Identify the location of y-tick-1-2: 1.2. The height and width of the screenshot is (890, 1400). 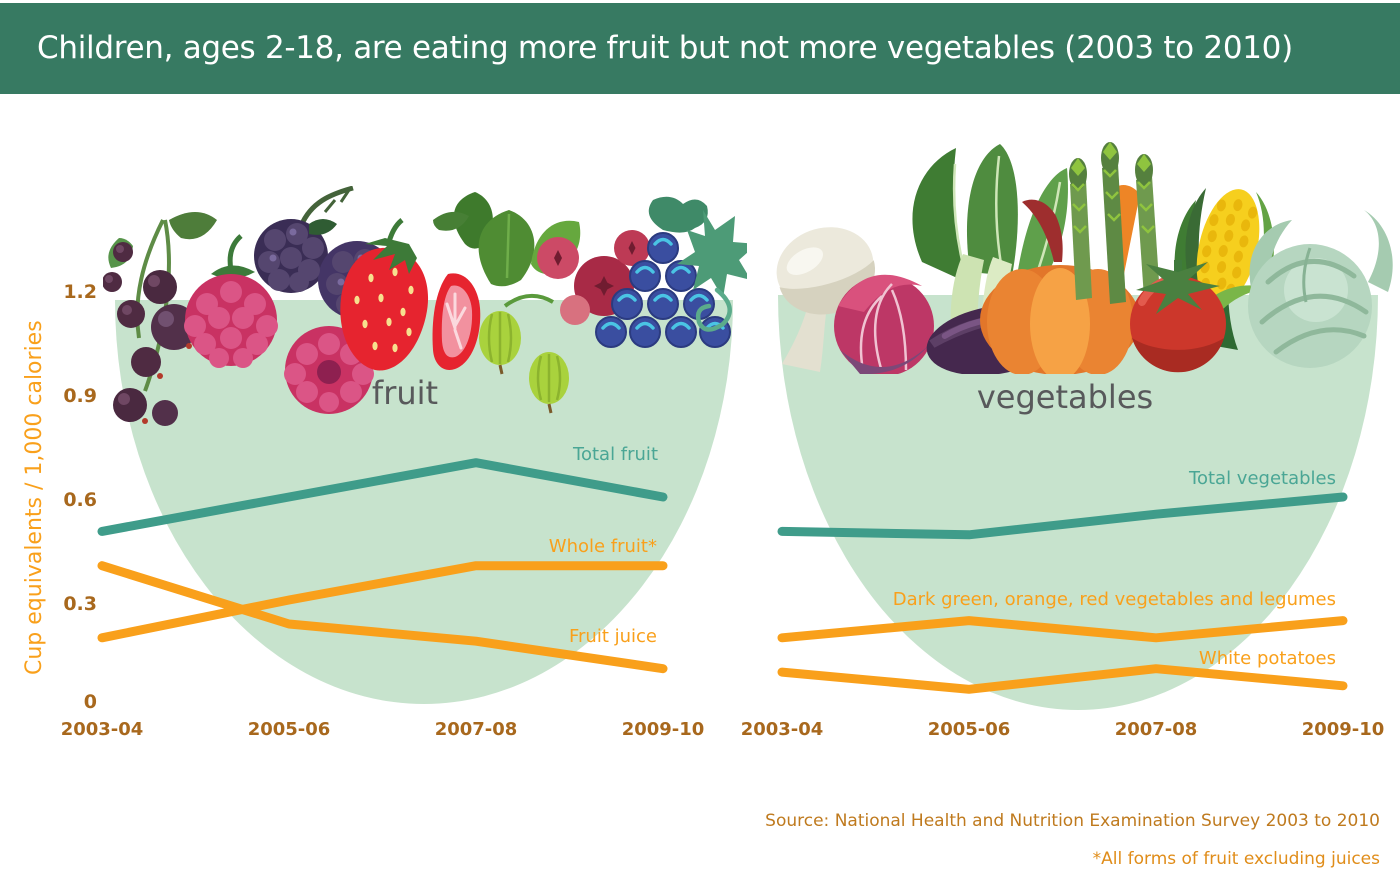
(80, 292).